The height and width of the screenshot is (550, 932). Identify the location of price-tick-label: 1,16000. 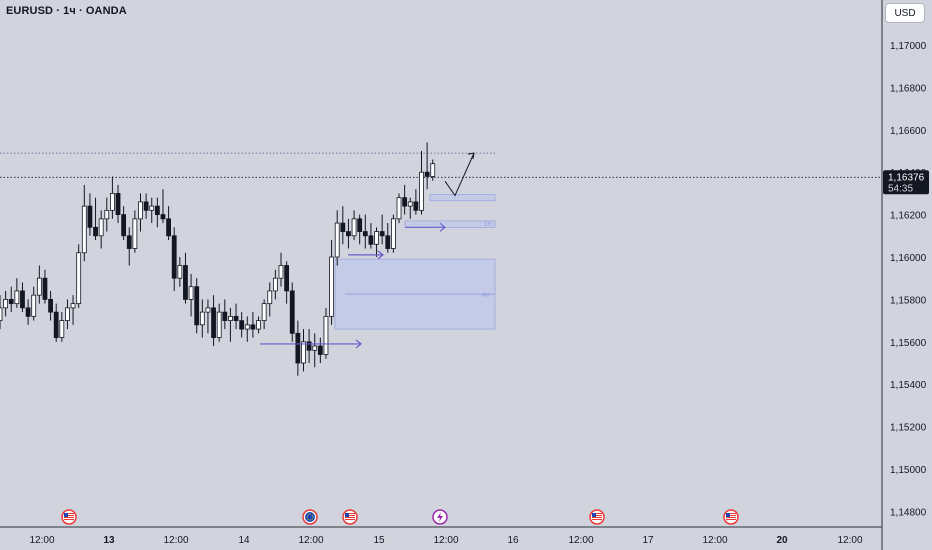
(908, 258).